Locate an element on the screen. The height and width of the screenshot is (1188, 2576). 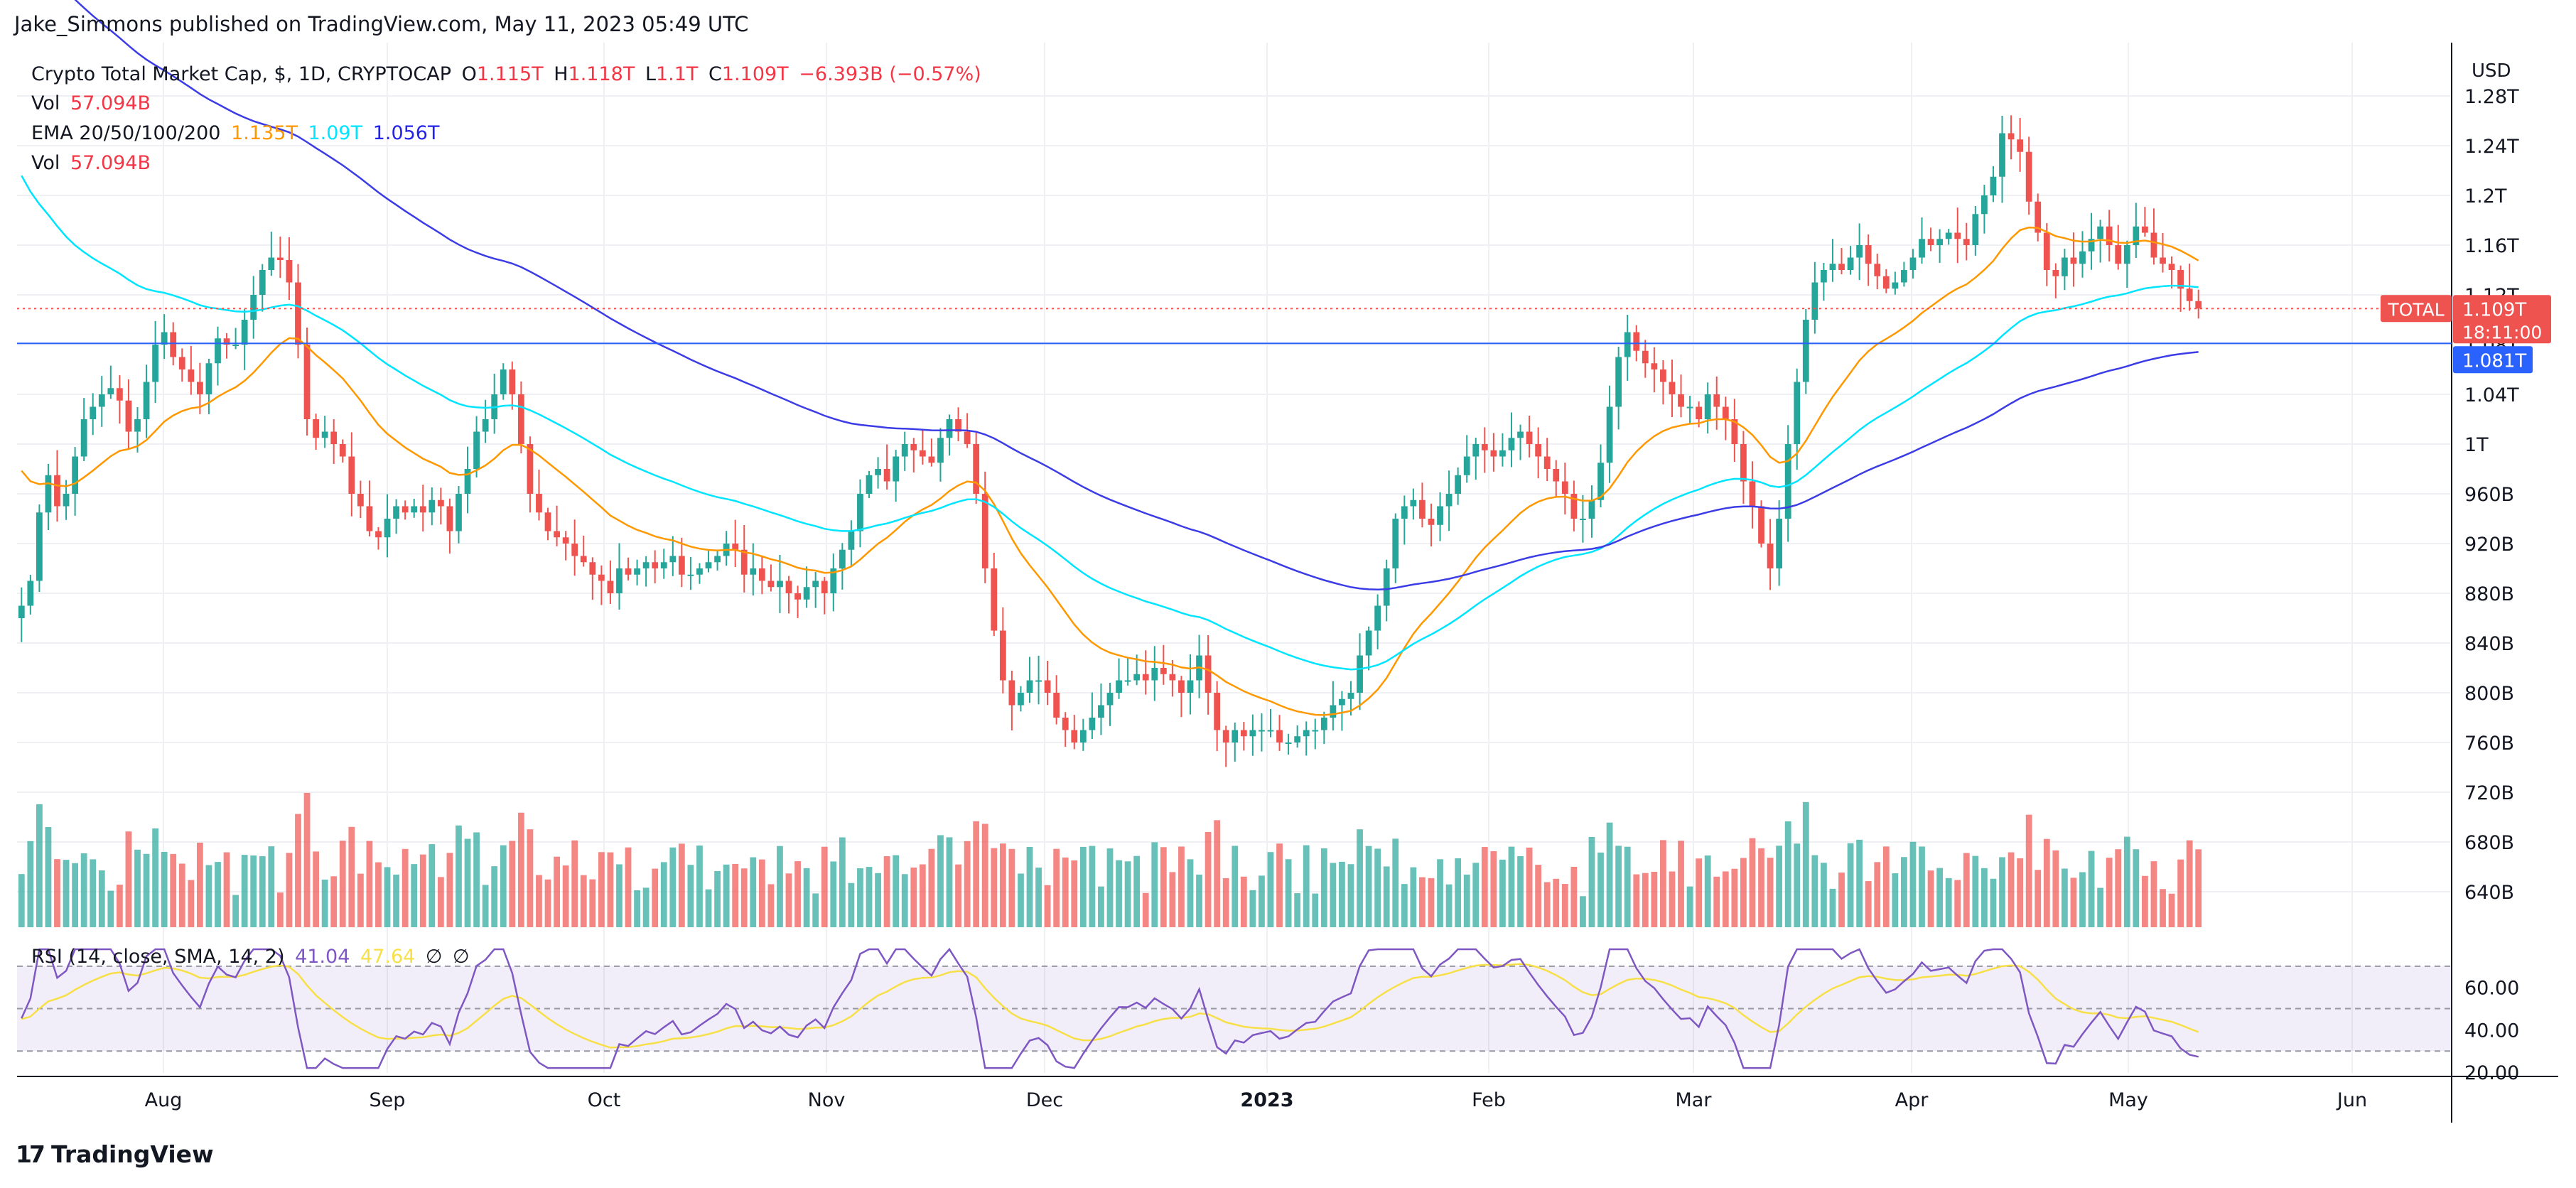
volume-legend: Vol 57.094B is located at coordinates (93, 103).